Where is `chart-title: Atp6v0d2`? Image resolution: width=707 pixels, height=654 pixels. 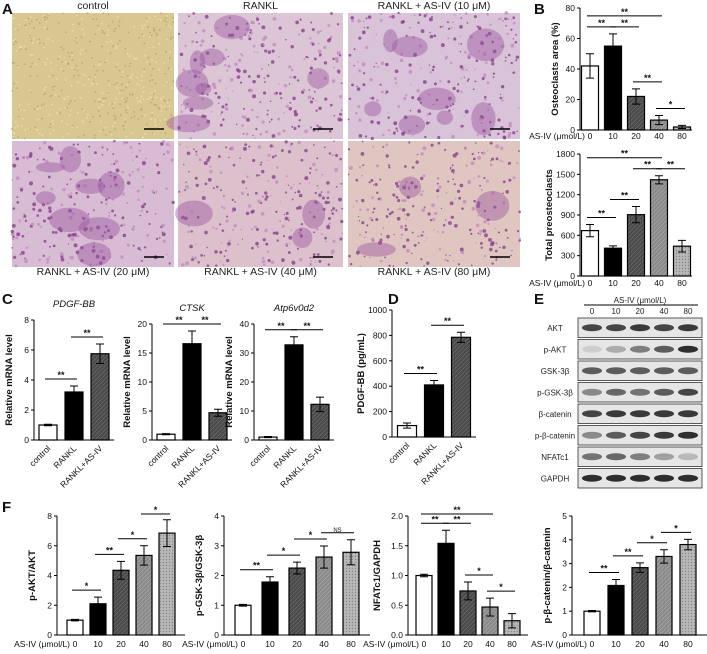 chart-title: Atp6v0d2 is located at coordinates (294, 308).